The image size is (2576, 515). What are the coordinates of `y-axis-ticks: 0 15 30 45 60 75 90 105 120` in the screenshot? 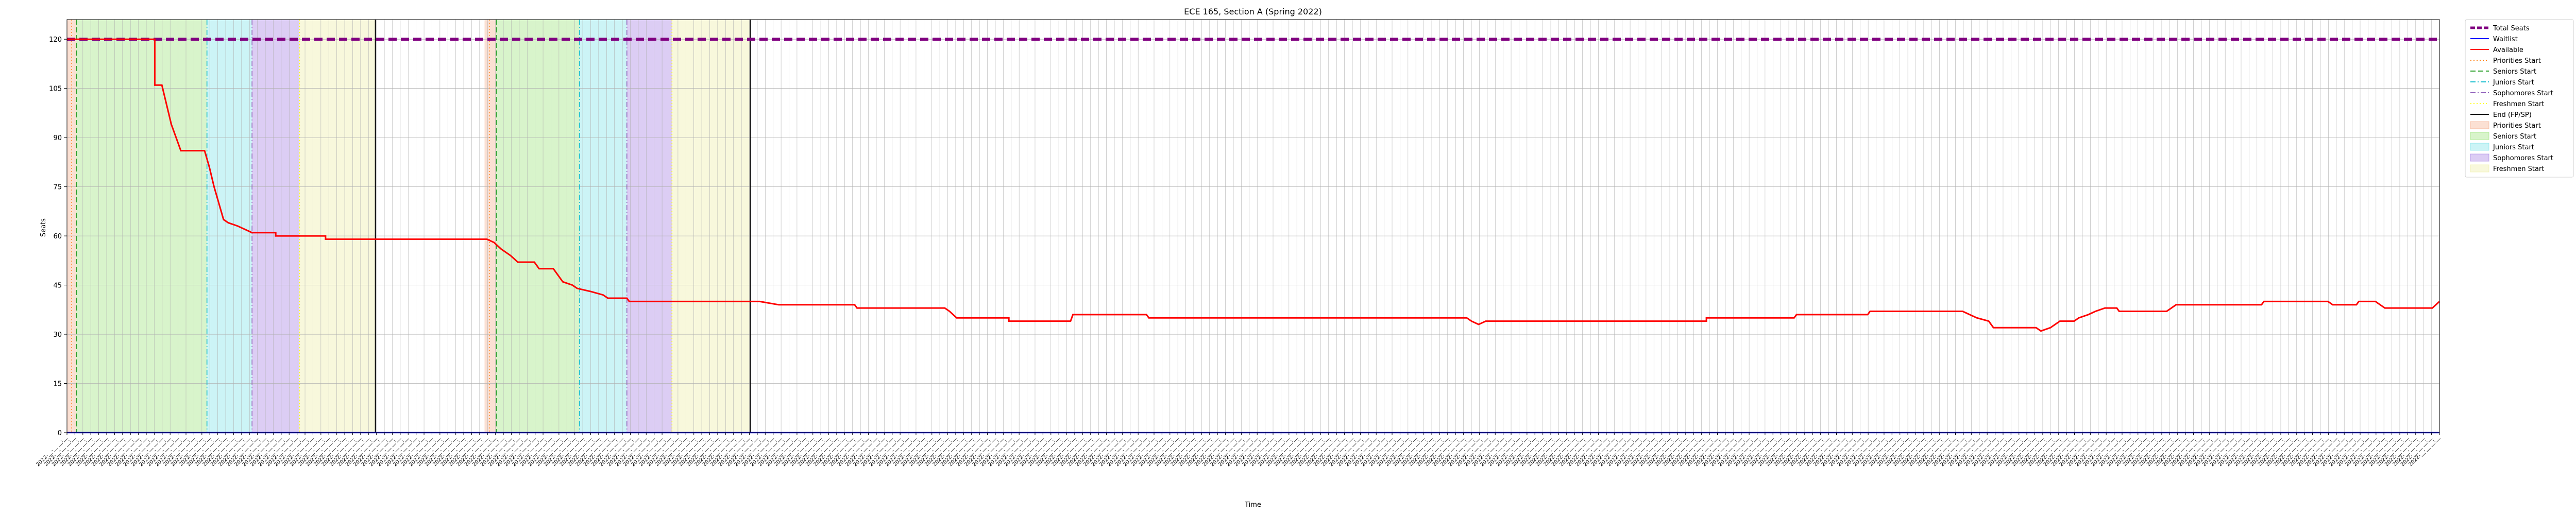 It's located at (58, 236).